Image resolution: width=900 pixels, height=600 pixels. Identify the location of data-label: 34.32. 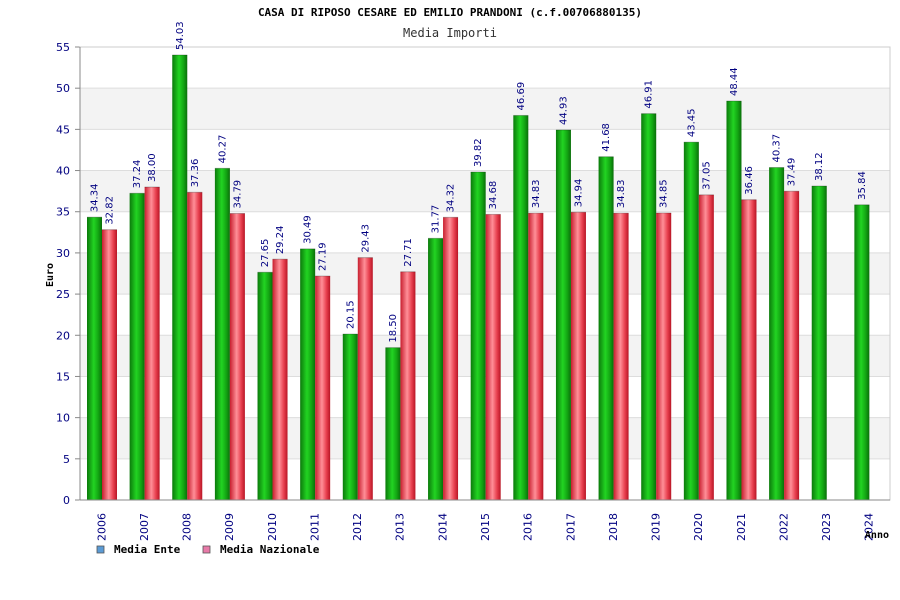
(451, 198).